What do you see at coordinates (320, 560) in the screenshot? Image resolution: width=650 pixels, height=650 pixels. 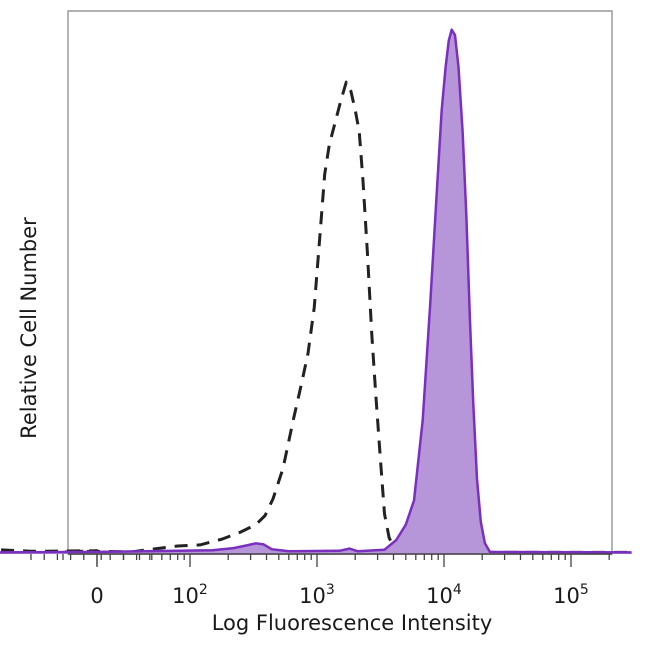 I see `x-tick-layer` at bounding box center [320, 560].